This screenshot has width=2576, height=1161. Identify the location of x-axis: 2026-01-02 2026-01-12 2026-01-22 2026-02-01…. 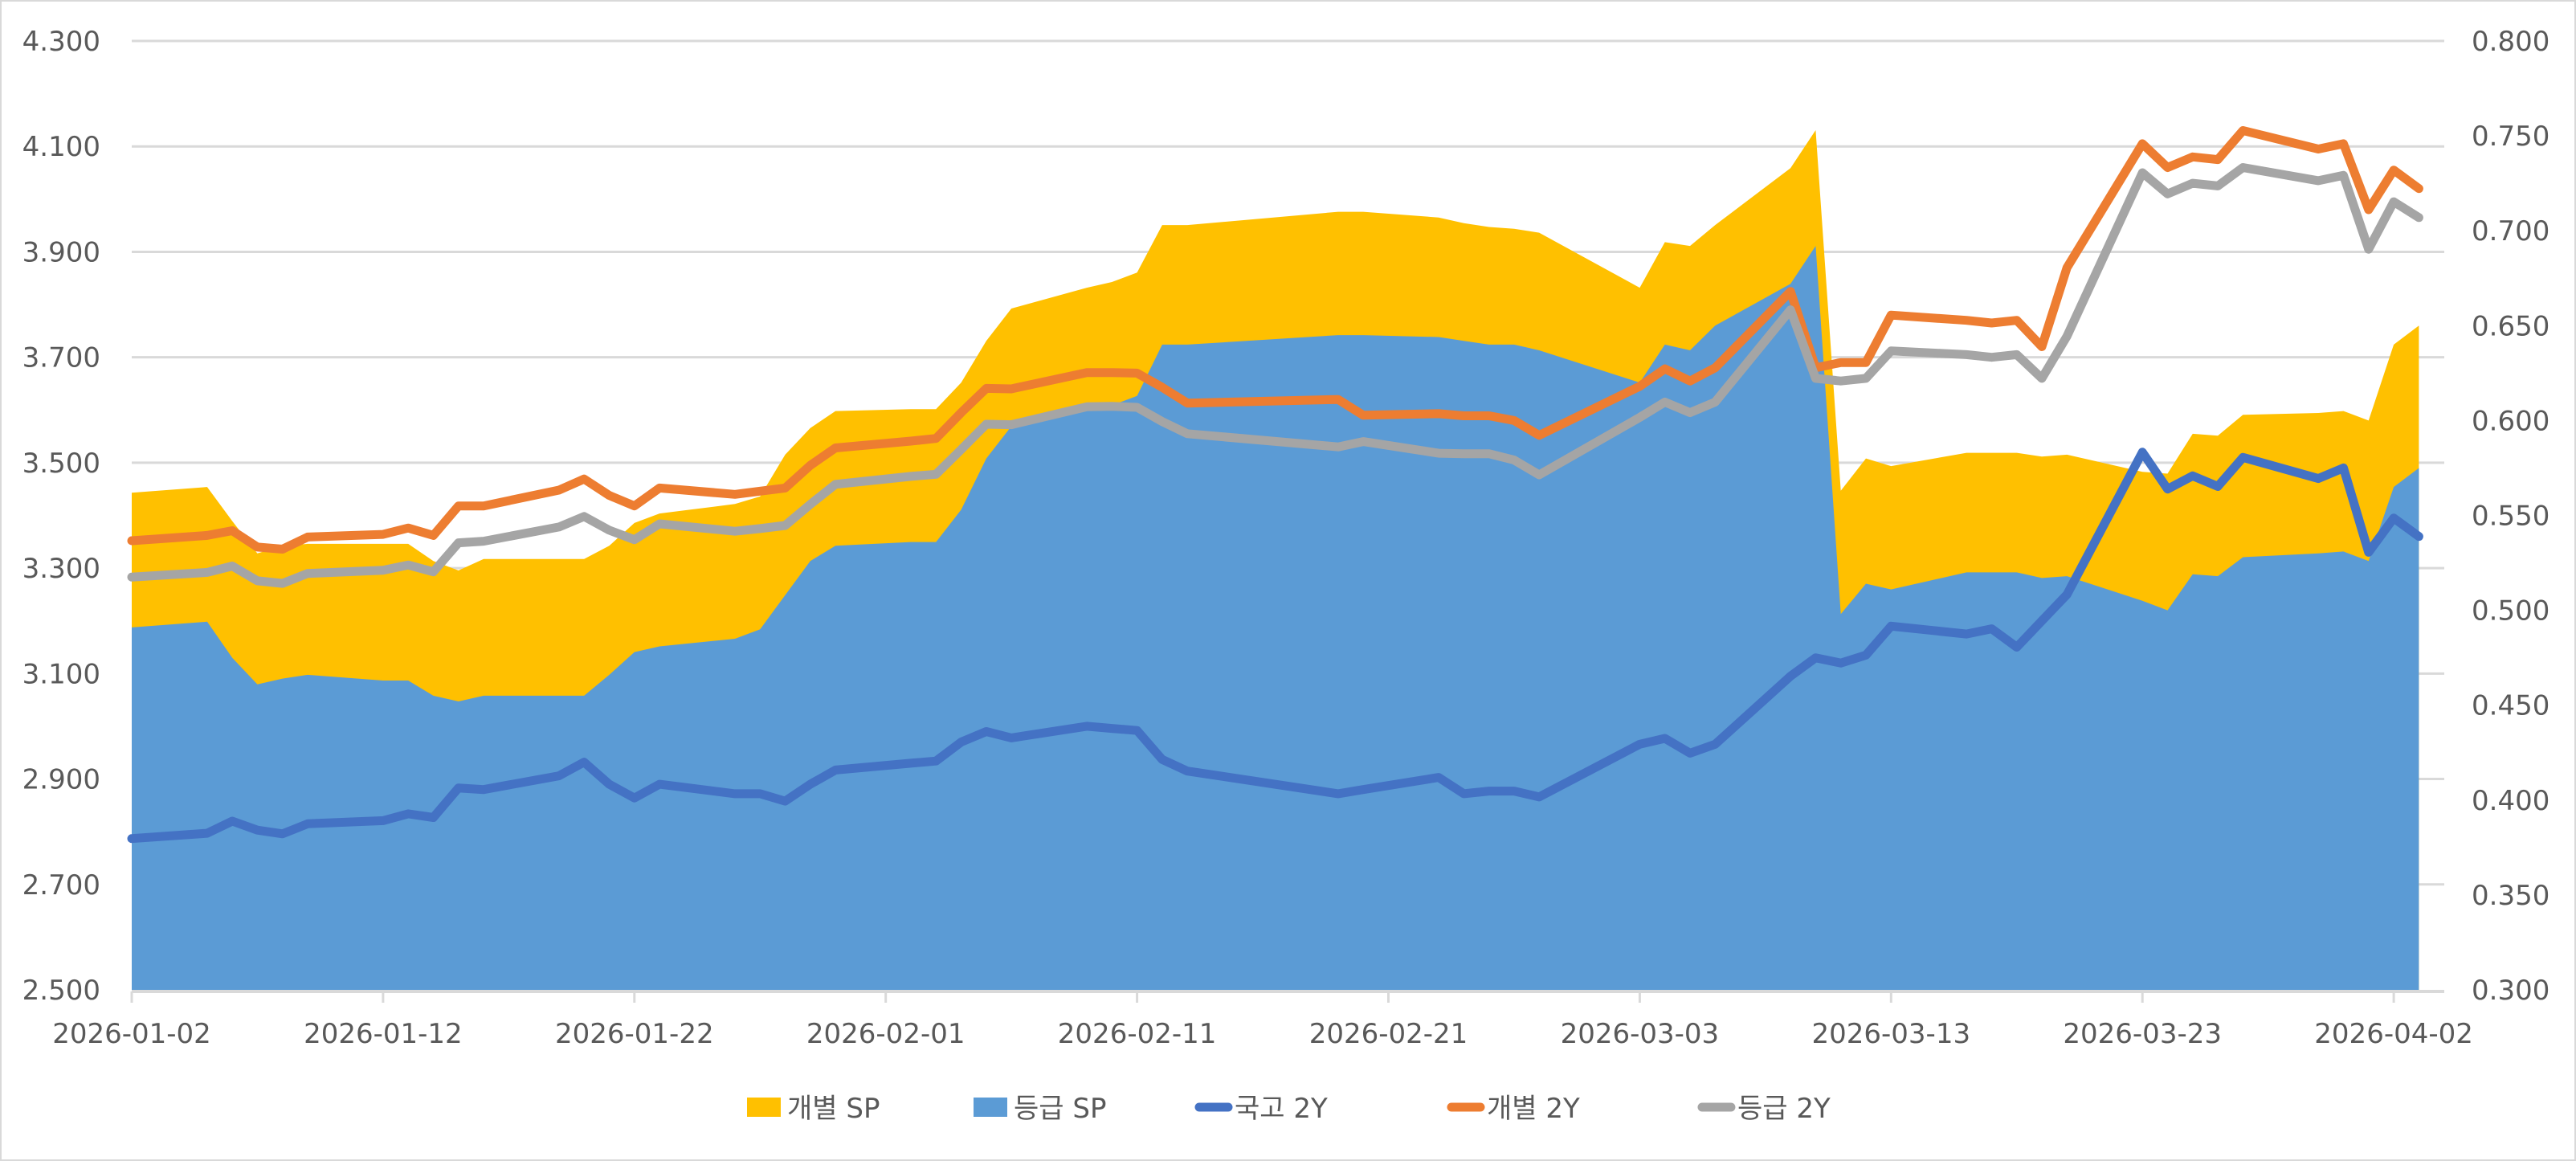
(1262, 1020).